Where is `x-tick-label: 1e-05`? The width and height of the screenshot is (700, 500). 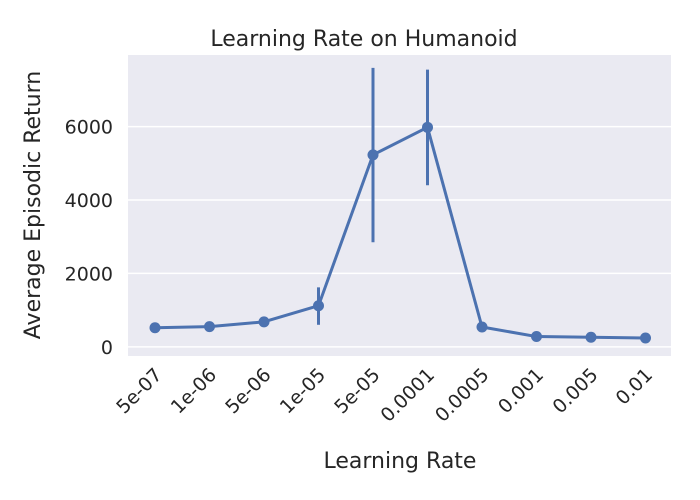 x-tick-label: 1e-05 is located at coordinates (303, 391).